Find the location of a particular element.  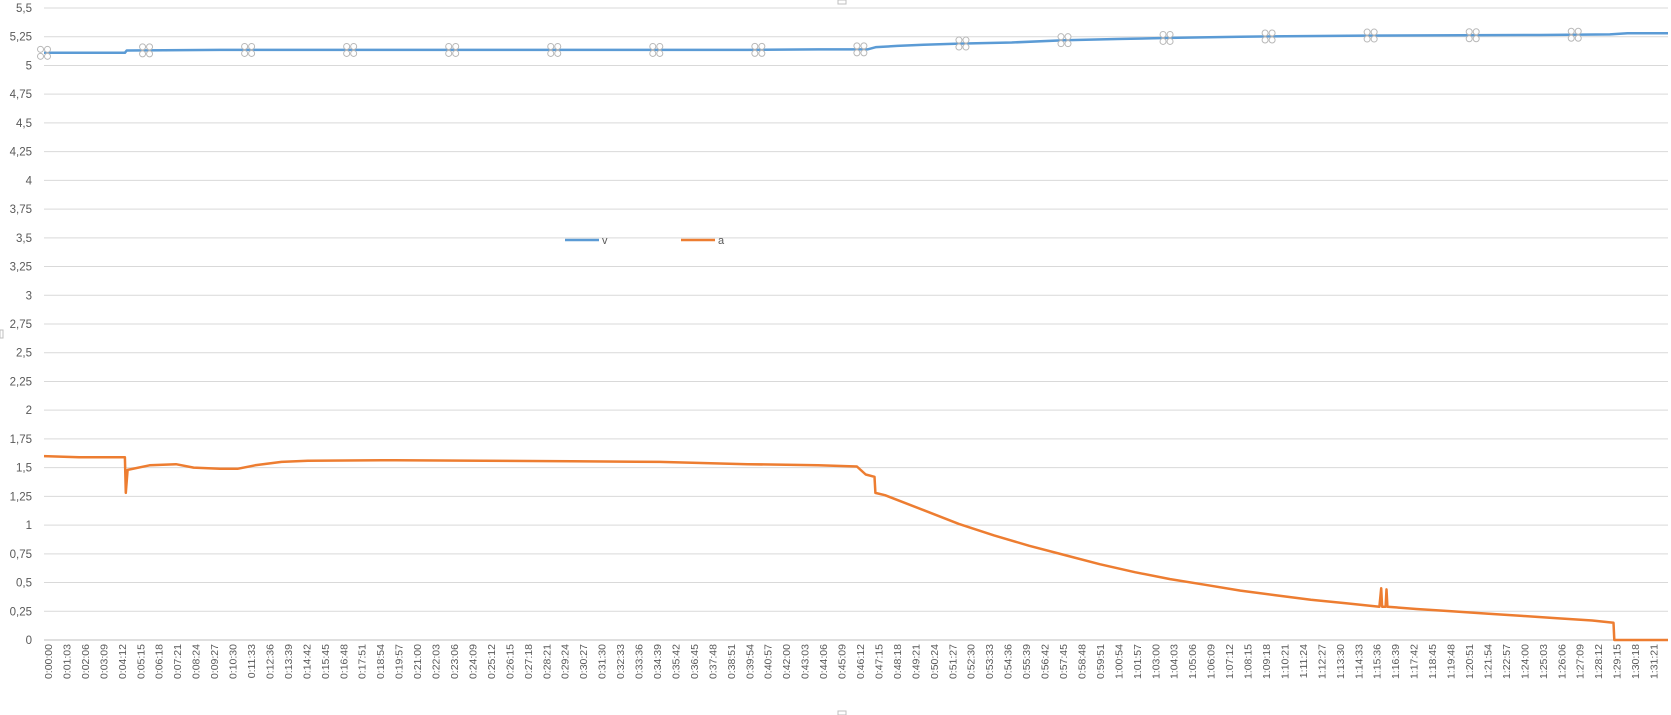

x-tick-label: 1:13:30 is located at coordinates (1341, 661).